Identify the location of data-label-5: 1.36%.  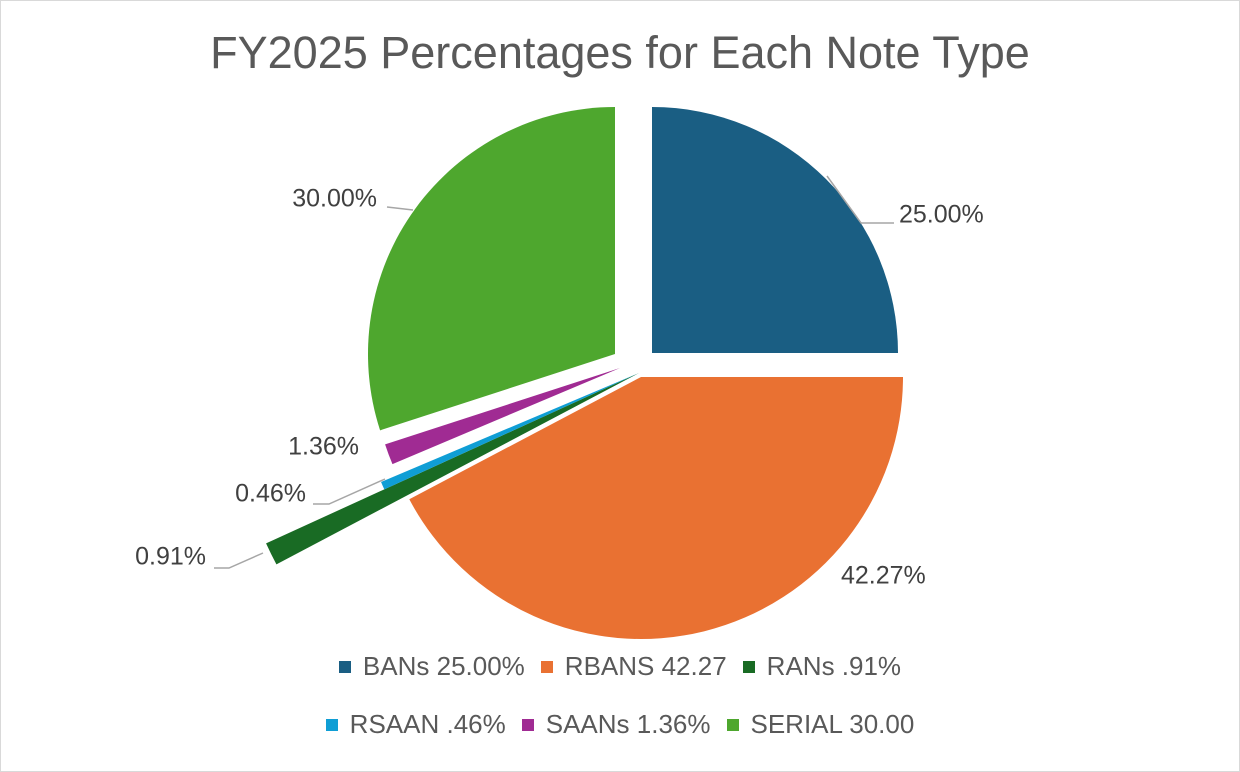
(323, 447).